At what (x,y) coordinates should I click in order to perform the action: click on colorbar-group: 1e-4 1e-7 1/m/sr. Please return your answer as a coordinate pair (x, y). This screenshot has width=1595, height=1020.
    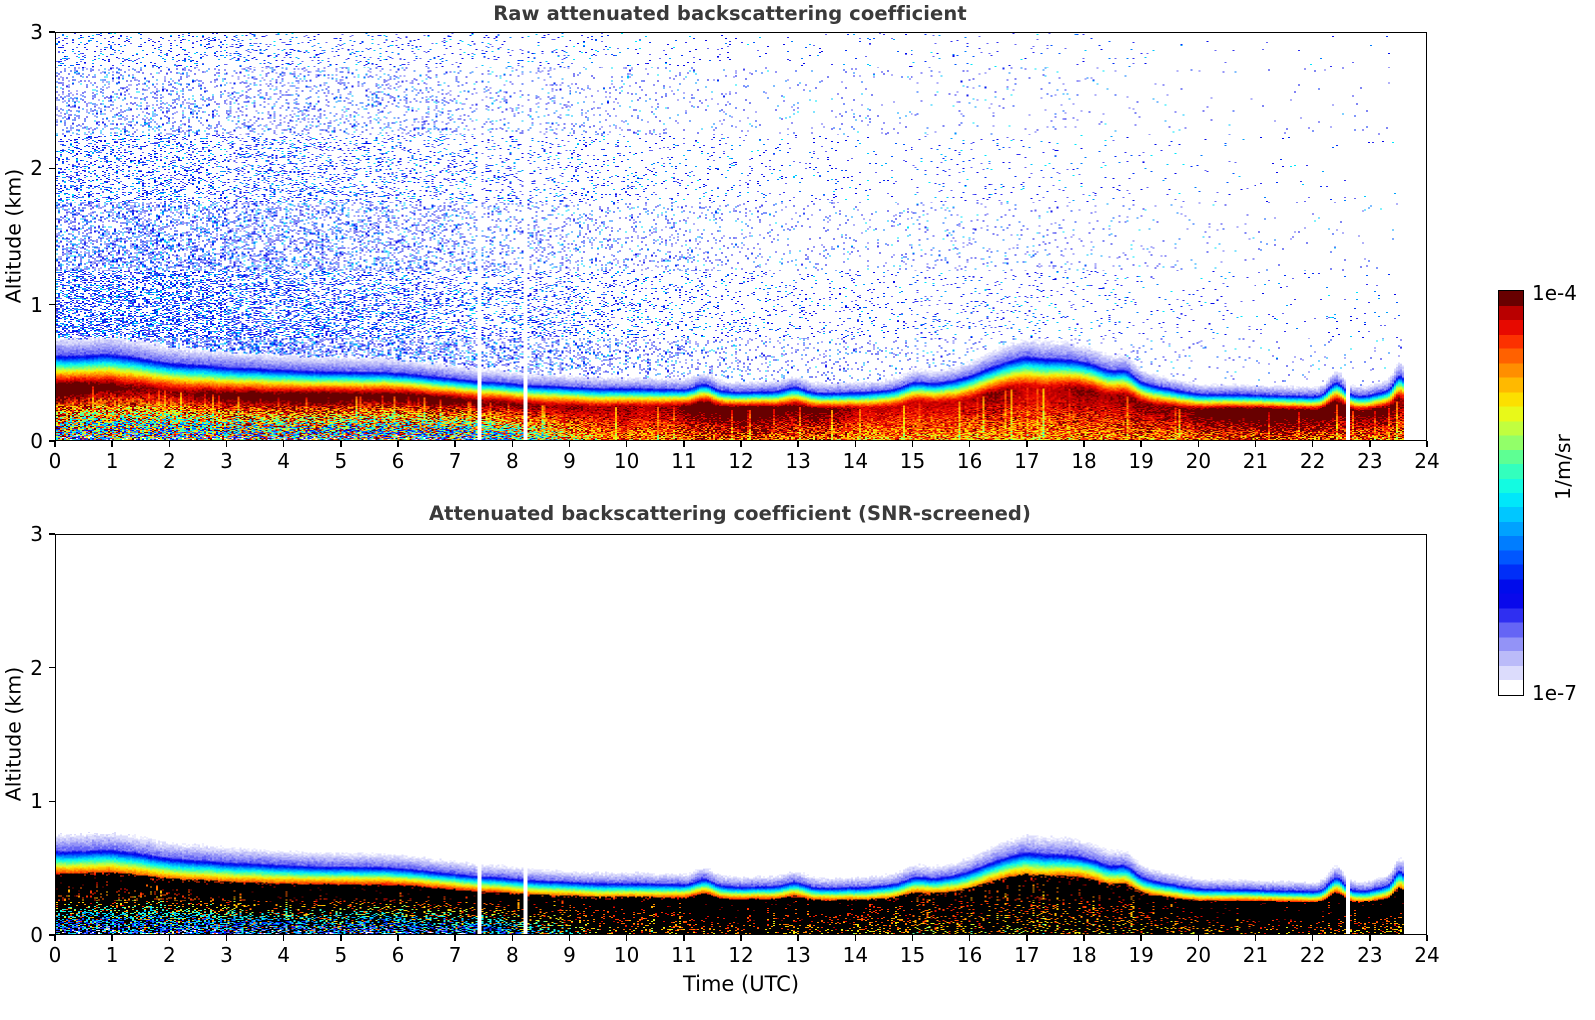
    Looking at the image, I should click on (1517, 510).